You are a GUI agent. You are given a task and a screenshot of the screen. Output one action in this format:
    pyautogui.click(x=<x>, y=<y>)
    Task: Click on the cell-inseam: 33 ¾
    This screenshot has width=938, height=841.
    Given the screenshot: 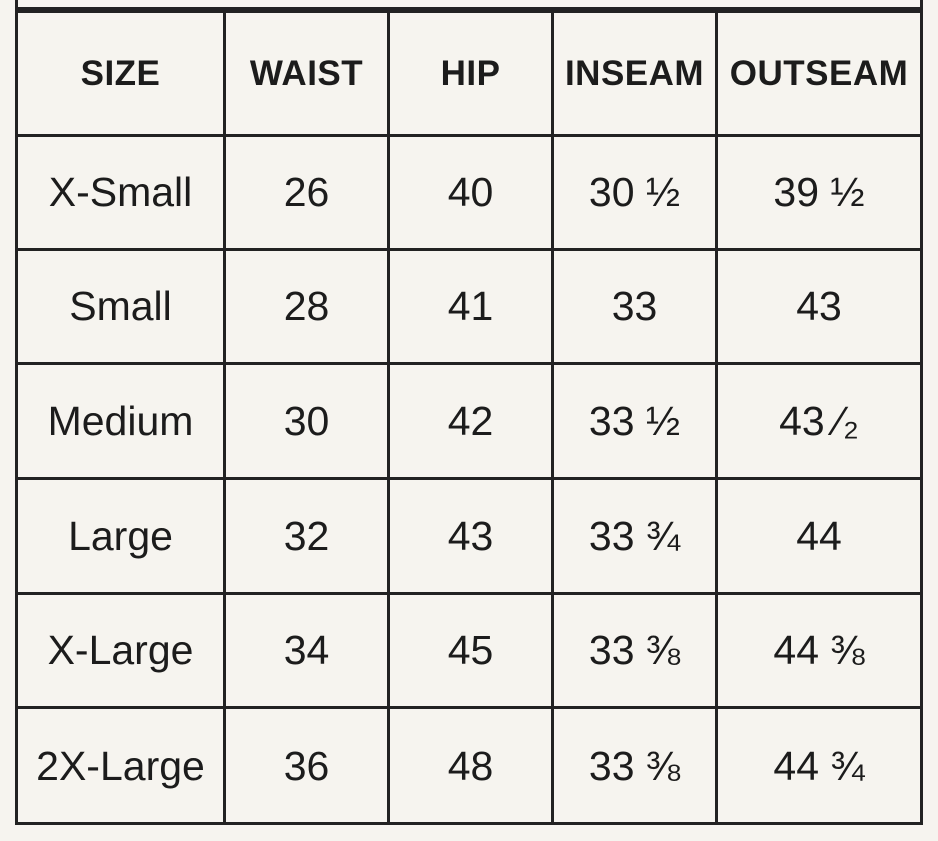 What is the action you would take?
    pyautogui.click(x=636, y=537)
    